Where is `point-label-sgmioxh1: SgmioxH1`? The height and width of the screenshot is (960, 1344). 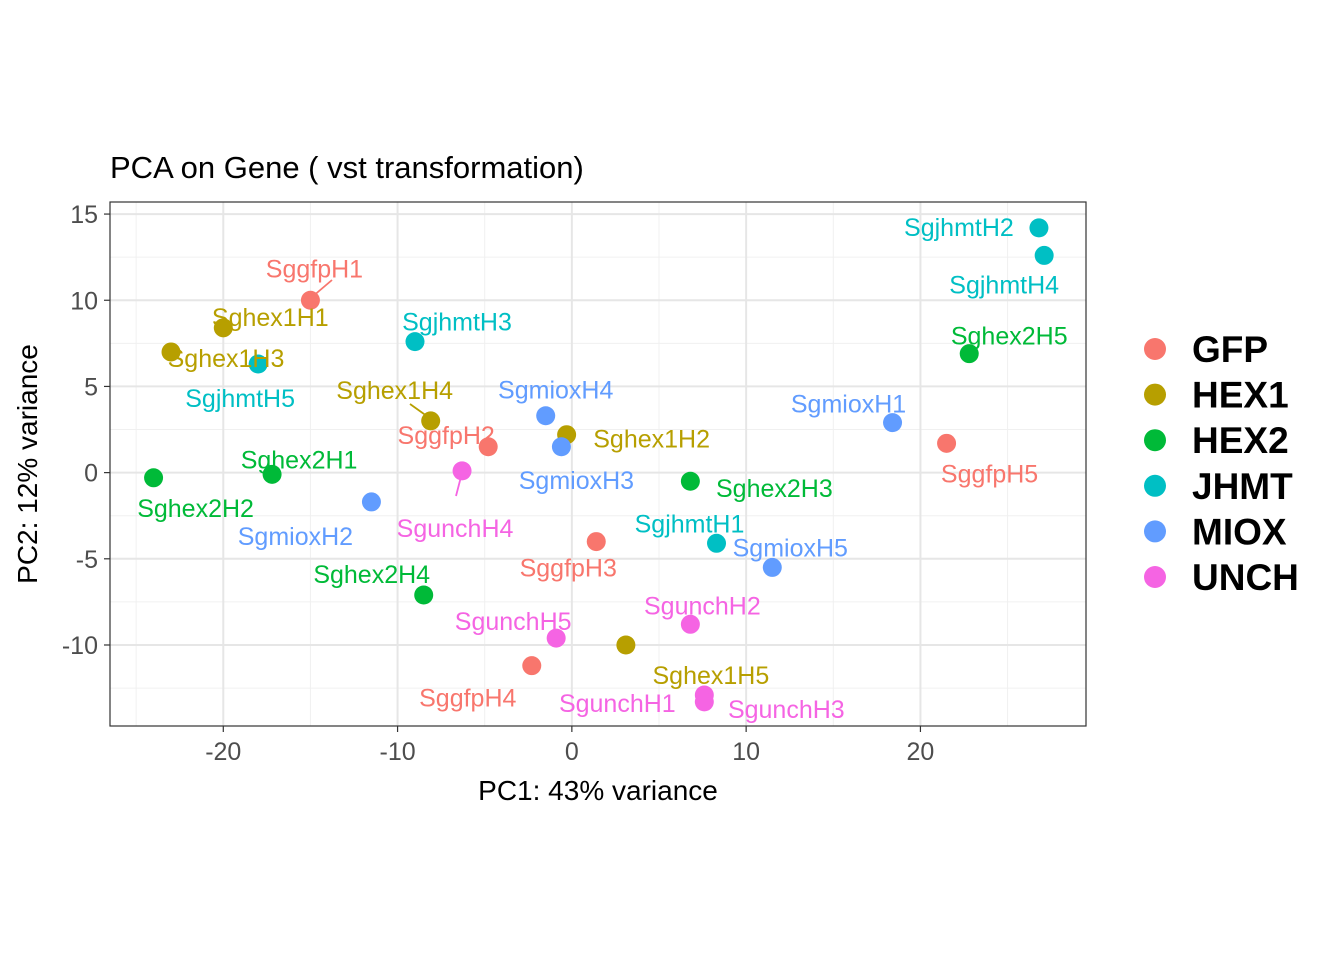 point-label-sgmioxh1: SgmioxH1 is located at coordinates (848, 405).